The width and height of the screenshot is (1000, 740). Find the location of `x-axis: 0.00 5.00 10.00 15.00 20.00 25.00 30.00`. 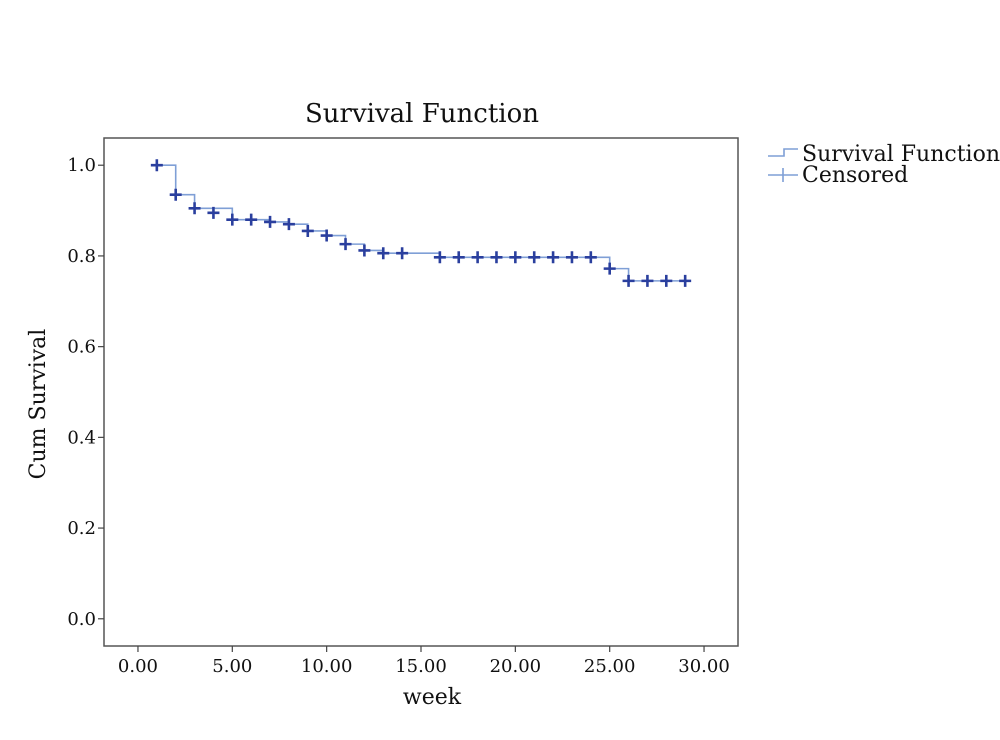

x-axis: 0.00 5.00 10.00 15.00 20.00 25.00 30.00 is located at coordinates (424, 661).